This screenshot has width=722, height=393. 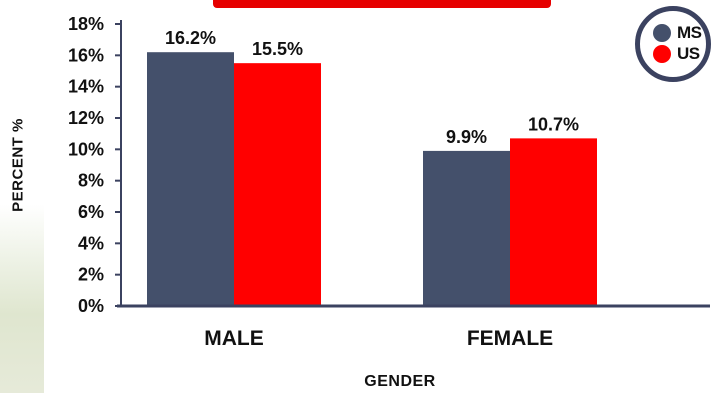 What do you see at coordinates (86, 55) in the screenshot?
I see `y-tick-label: 16%` at bounding box center [86, 55].